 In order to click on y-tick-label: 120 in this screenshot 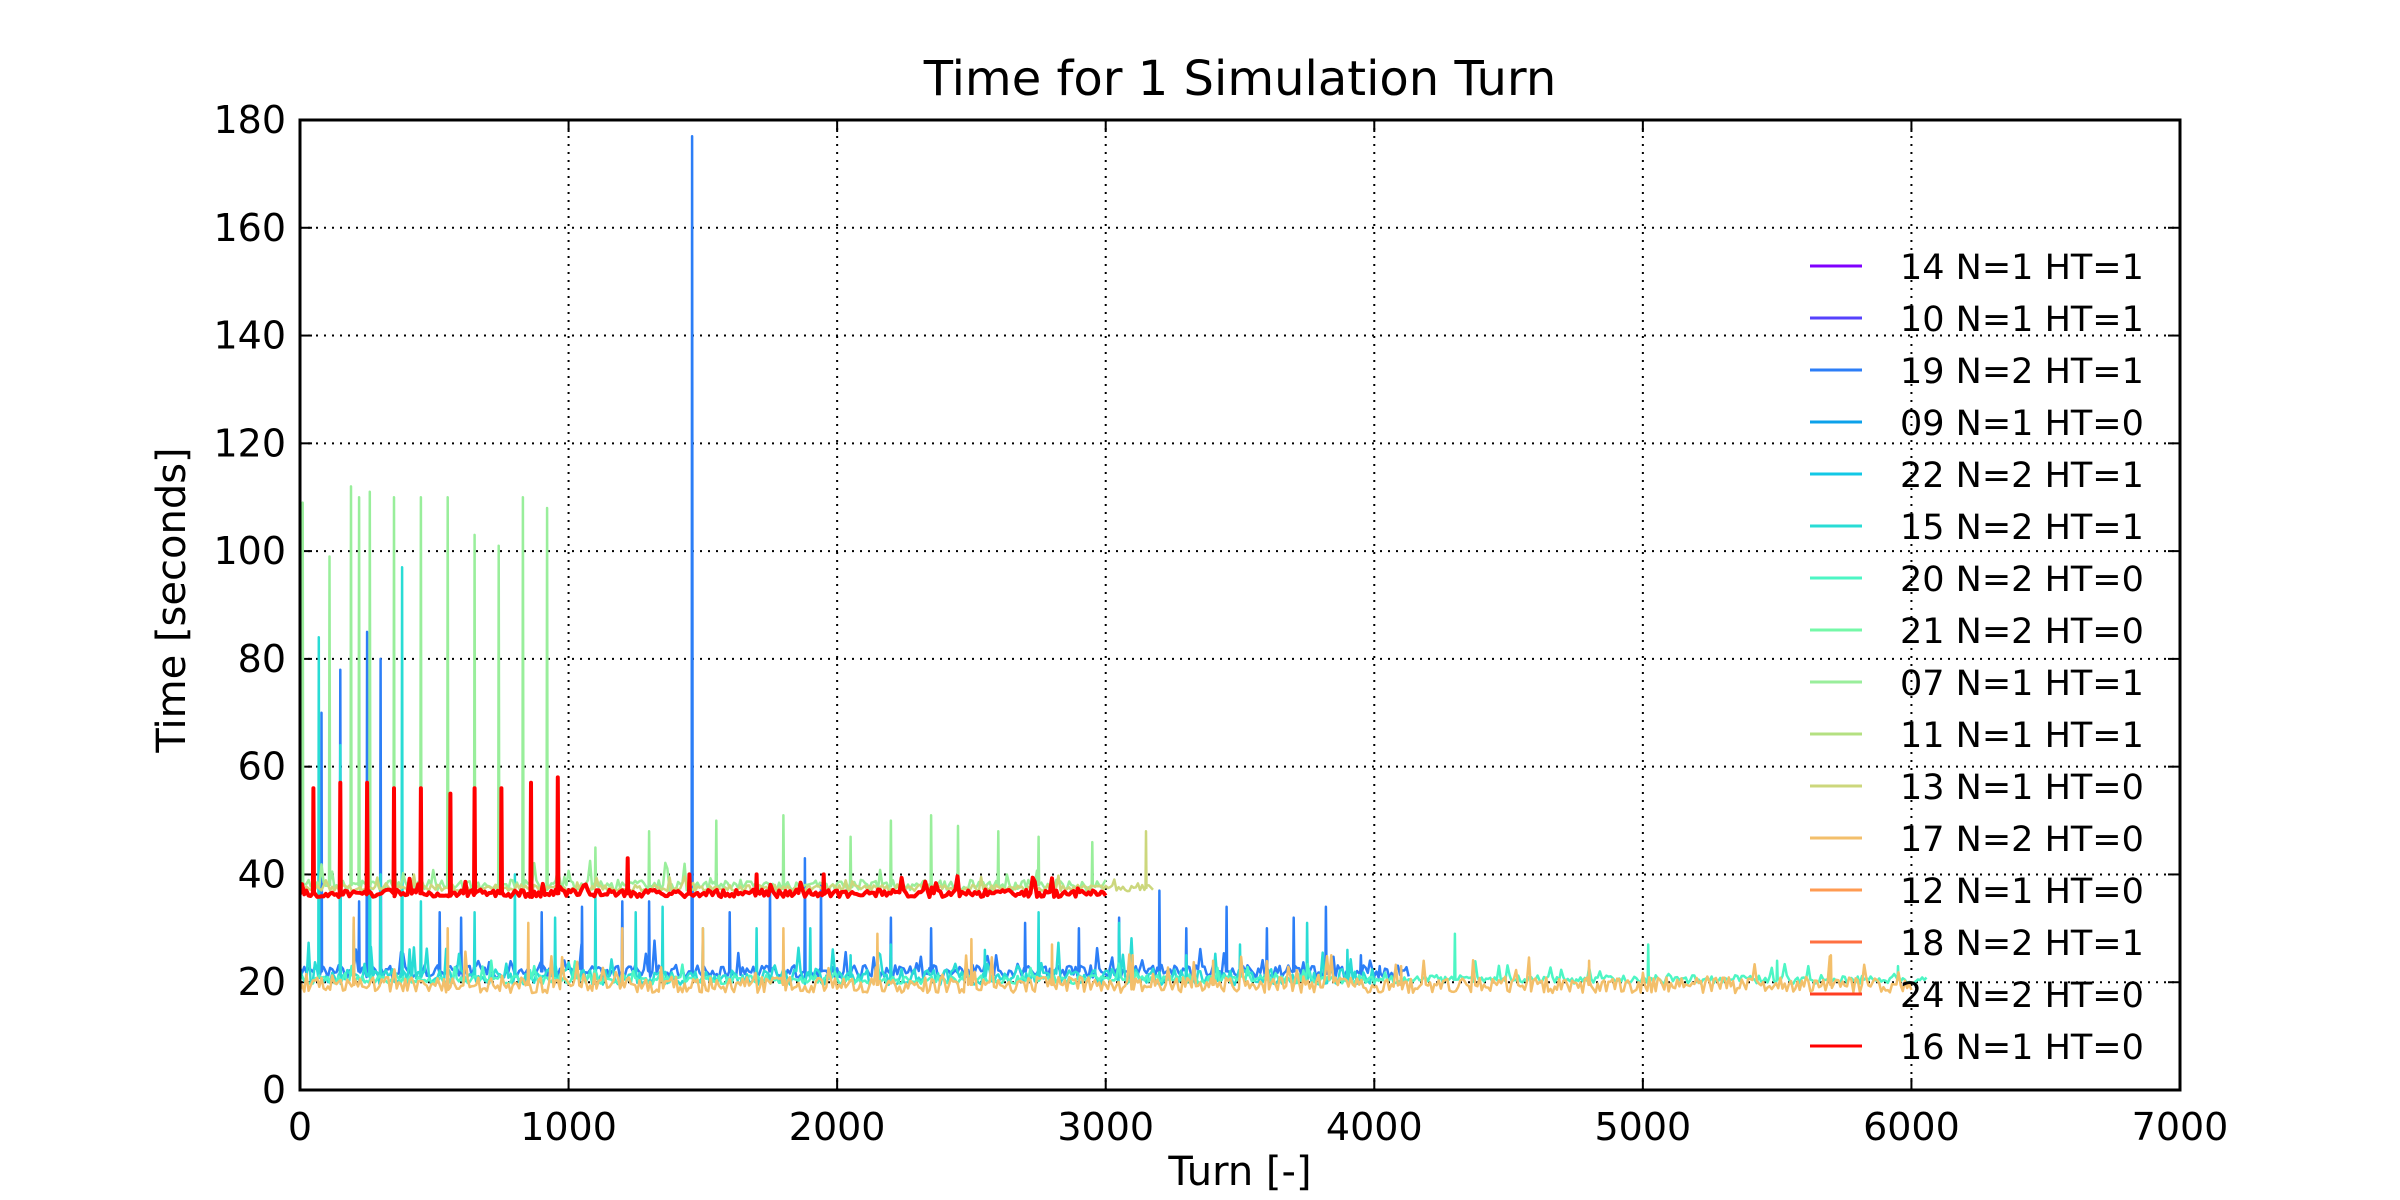, I will do `click(249, 443)`.